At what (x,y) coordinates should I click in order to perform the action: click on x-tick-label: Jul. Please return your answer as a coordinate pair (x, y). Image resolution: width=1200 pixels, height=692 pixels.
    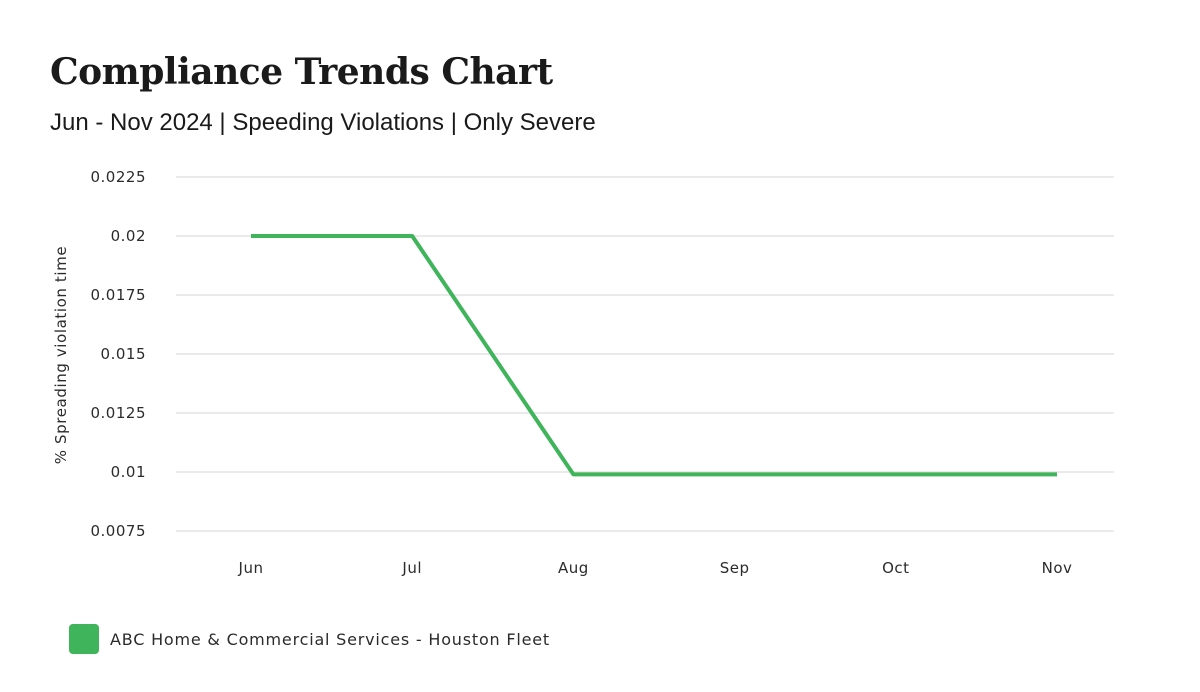
    Looking at the image, I should click on (411, 568).